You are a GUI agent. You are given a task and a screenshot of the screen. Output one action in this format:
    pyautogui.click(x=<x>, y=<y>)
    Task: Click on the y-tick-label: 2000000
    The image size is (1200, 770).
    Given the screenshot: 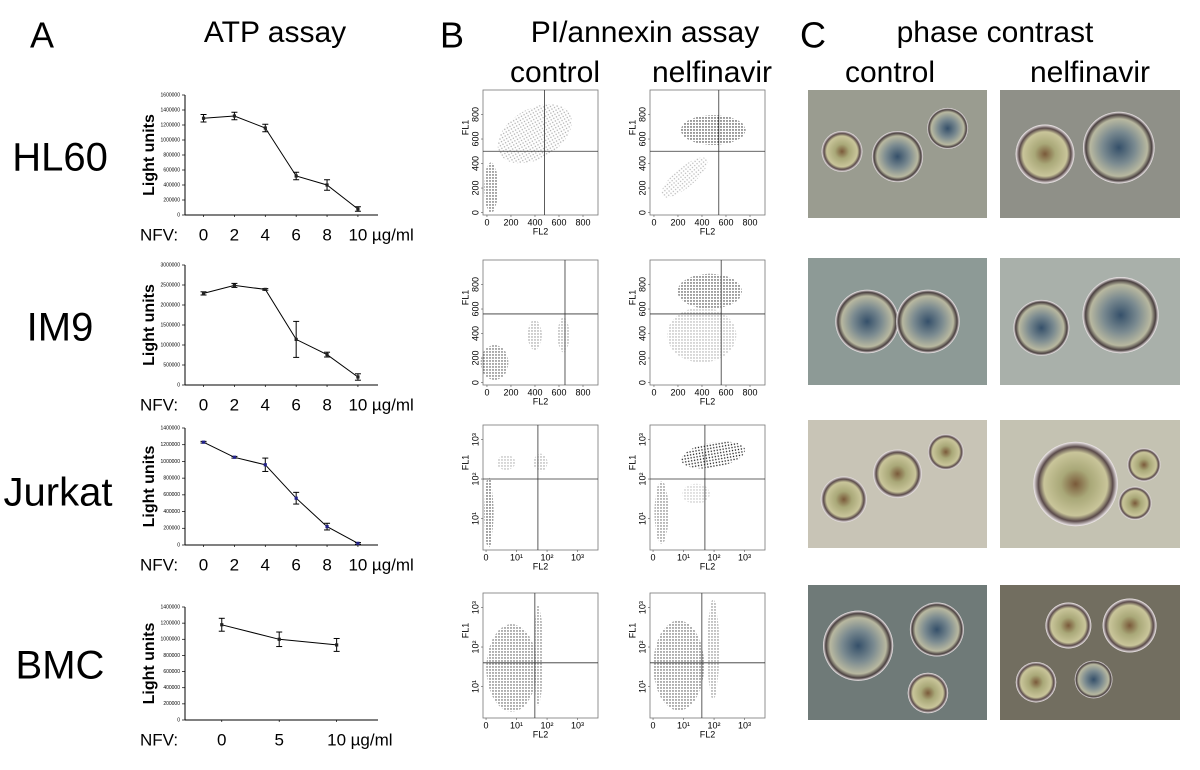 What is the action you would take?
    pyautogui.click(x=171, y=305)
    